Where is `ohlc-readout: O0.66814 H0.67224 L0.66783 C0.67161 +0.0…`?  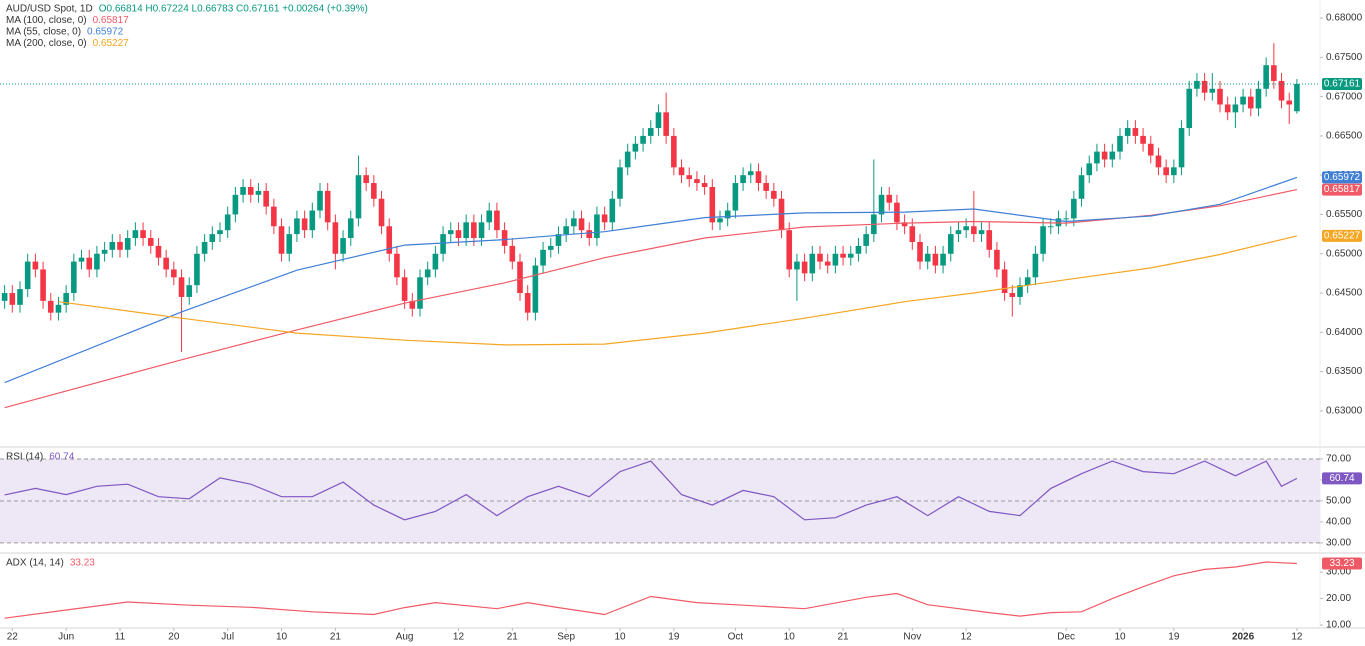 ohlc-readout: O0.66814 H0.67224 L0.66783 C0.67161 +0.0… is located at coordinates (233, 9).